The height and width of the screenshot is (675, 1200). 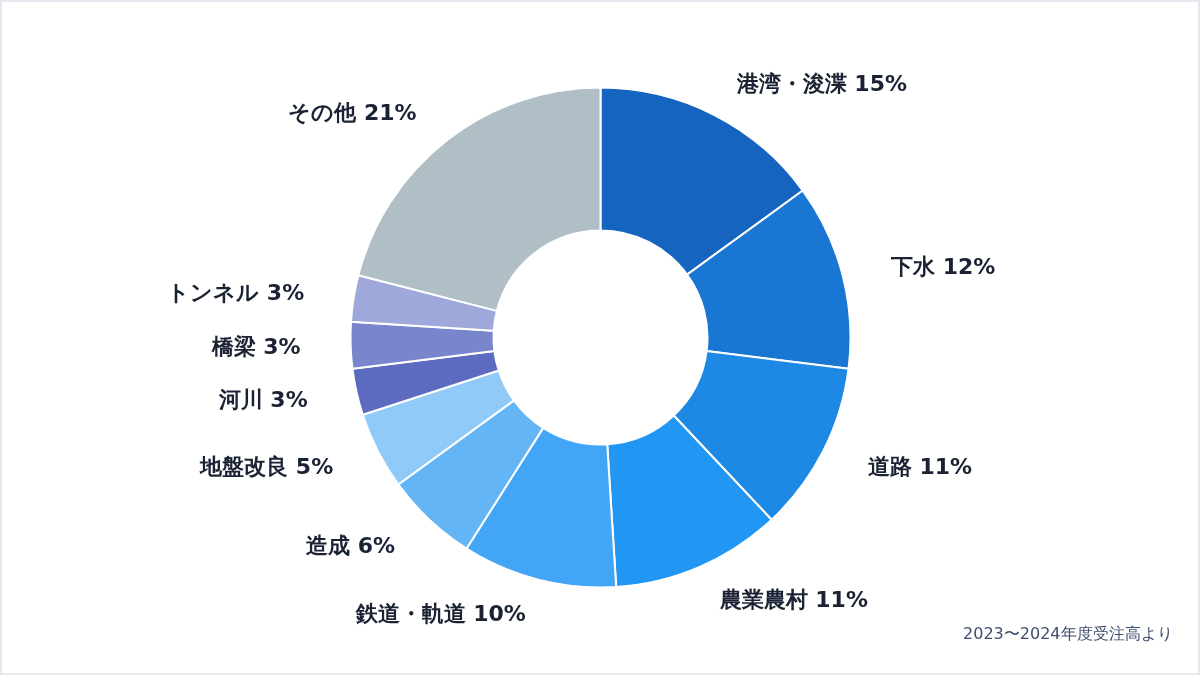 What do you see at coordinates (440, 614) in the screenshot?
I see `slice-label: 鉄道・軌道 10%` at bounding box center [440, 614].